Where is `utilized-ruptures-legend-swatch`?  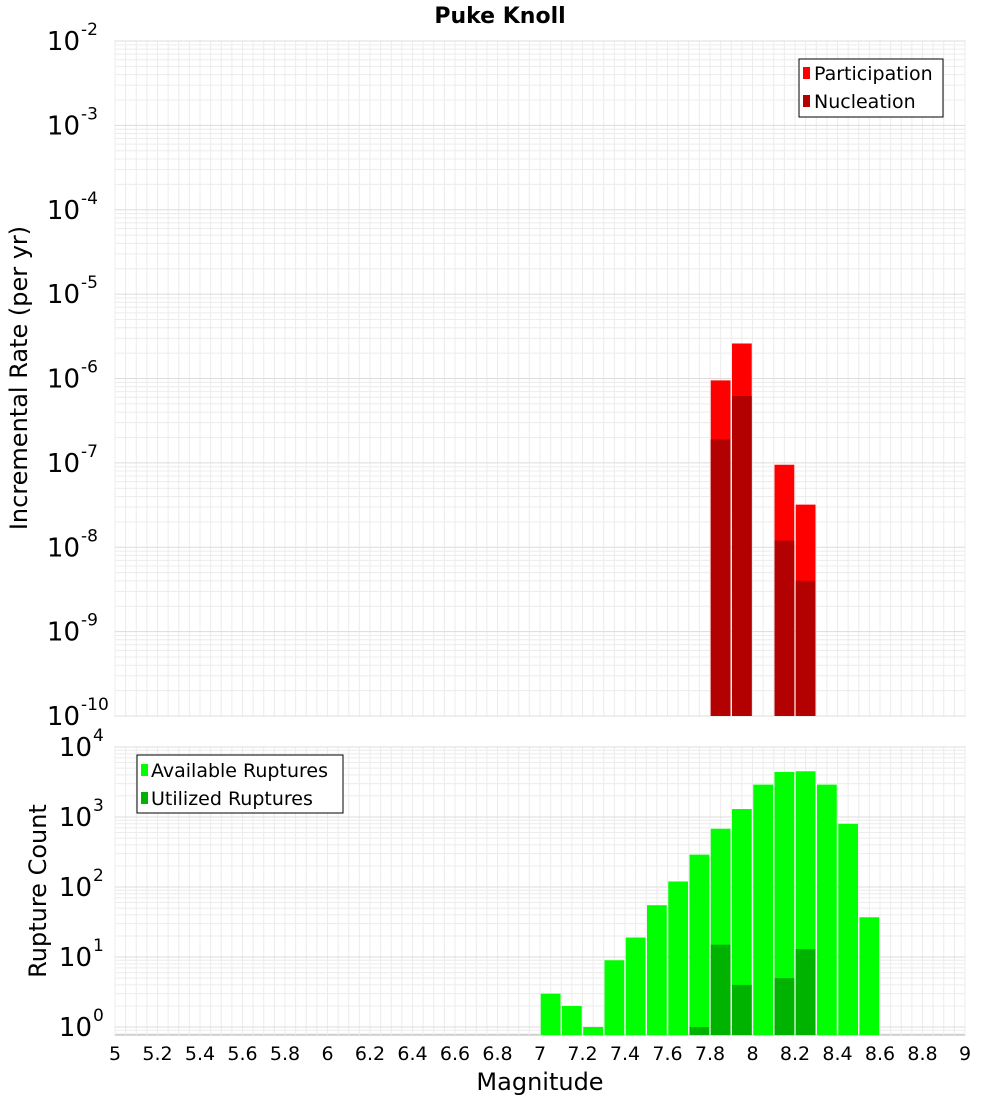 utilized-ruptures-legend-swatch is located at coordinates (144, 798).